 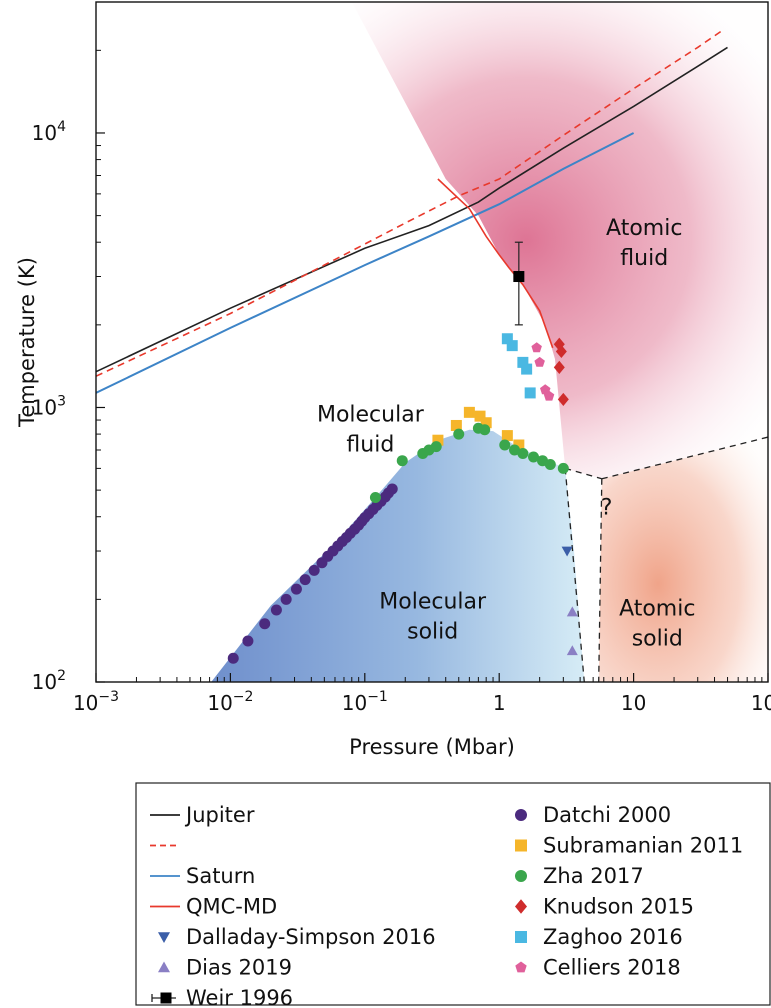 I want to click on legend-label-qmc-md: QMC-MD, so click(x=231, y=907).